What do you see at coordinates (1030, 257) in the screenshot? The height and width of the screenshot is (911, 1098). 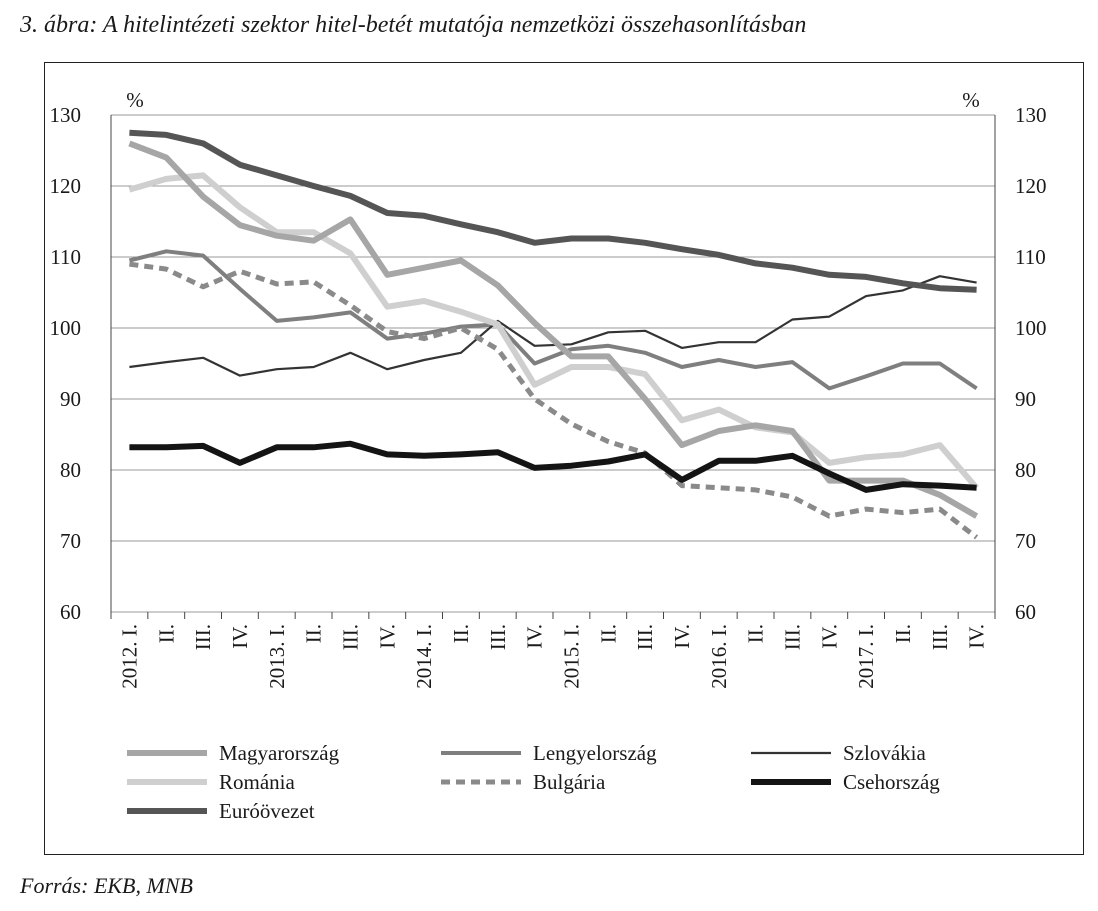 I see `y-tick-right-110: 110` at bounding box center [1030, 257].